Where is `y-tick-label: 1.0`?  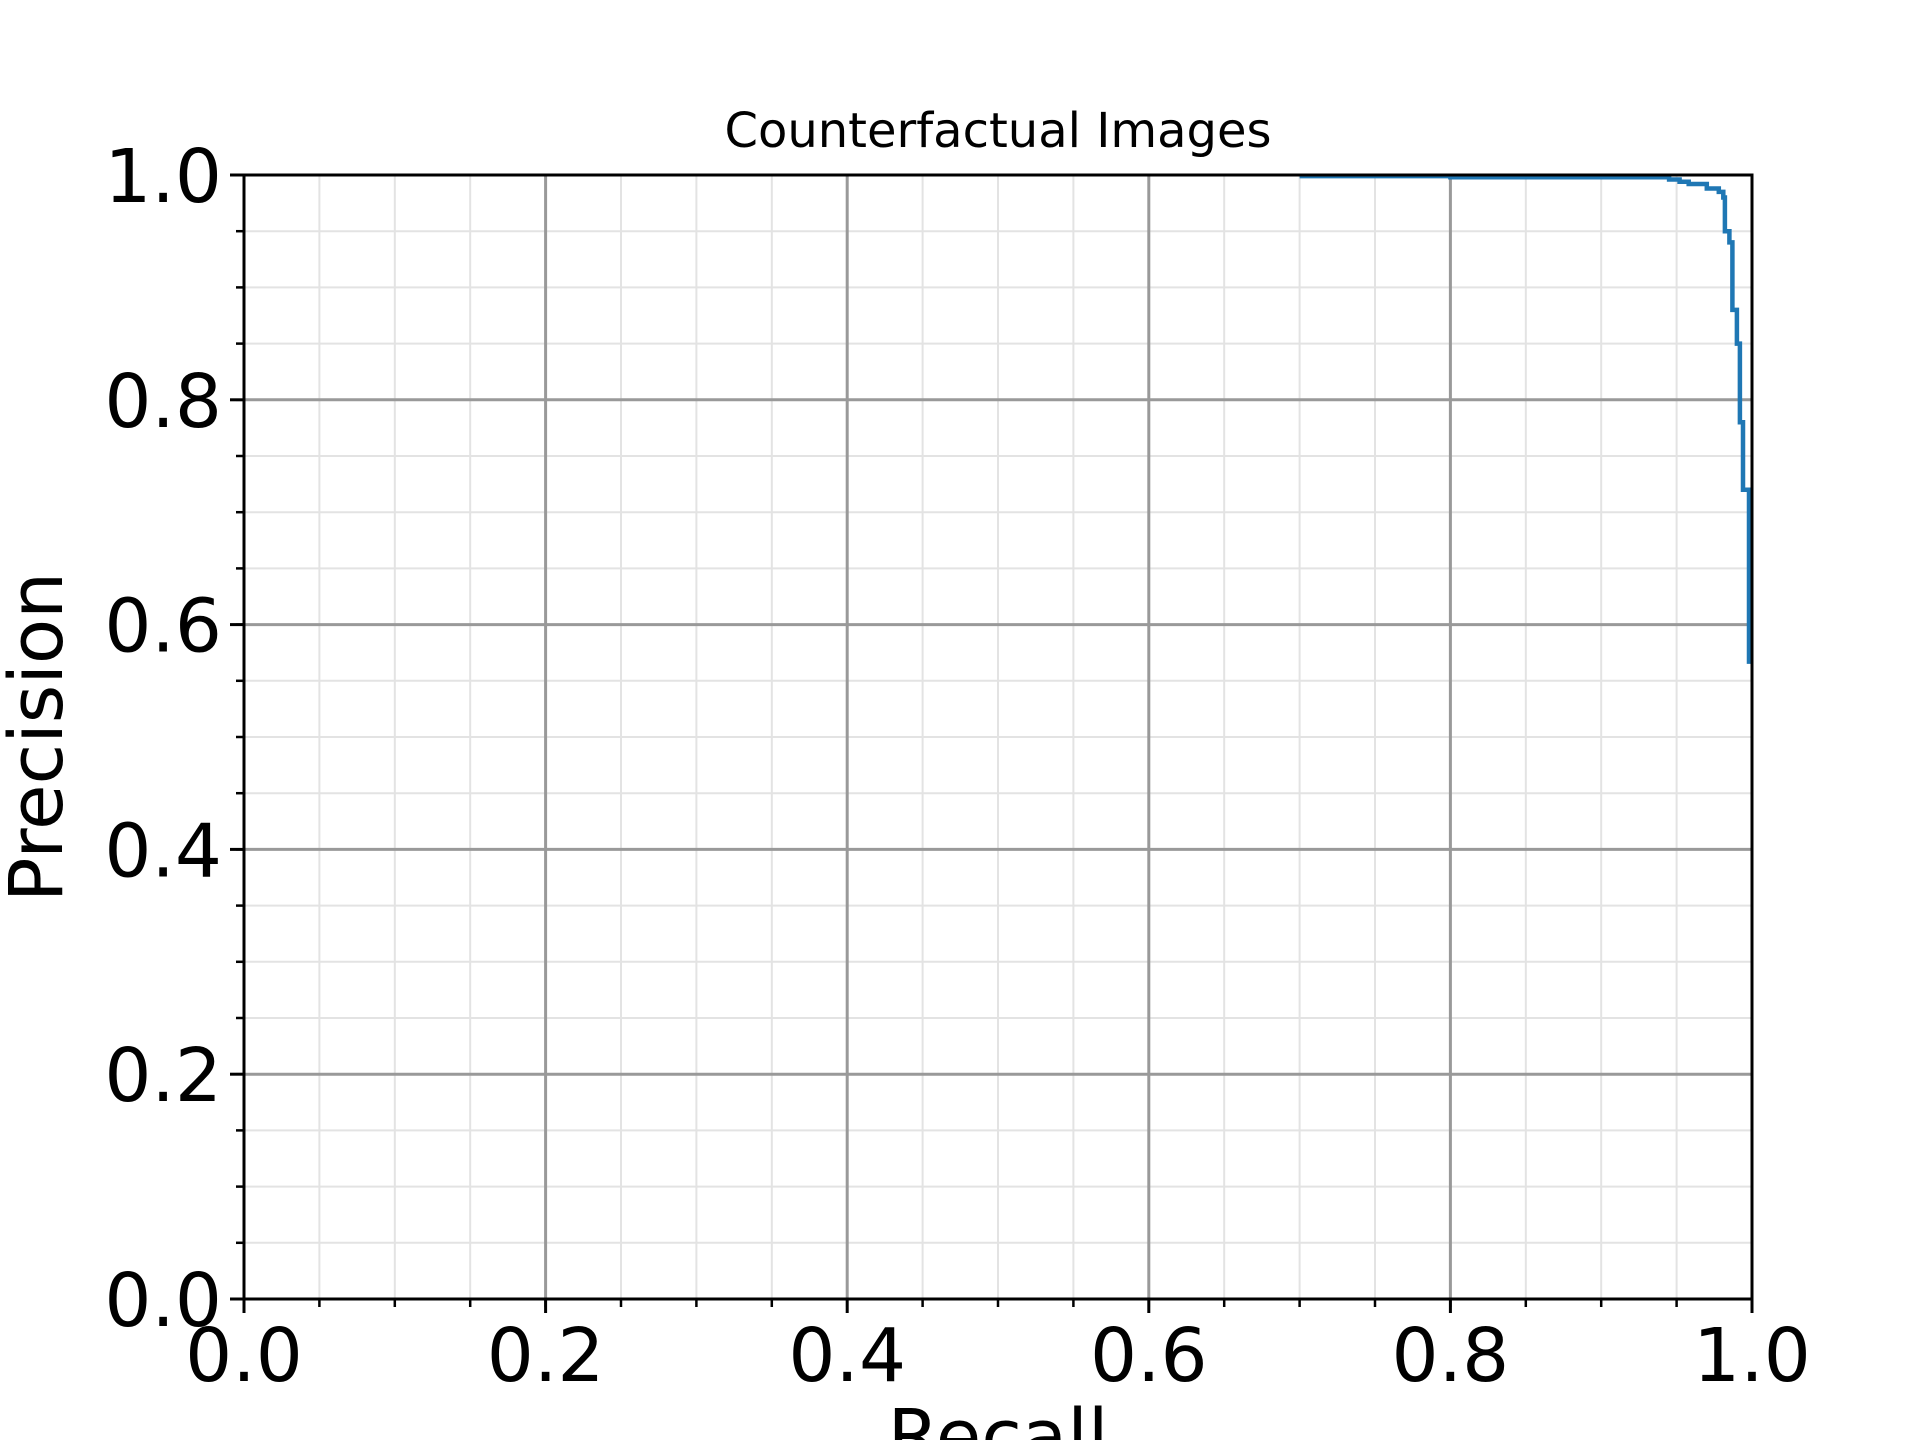 y-tick-label: 1.0 is located at coordinates (163, 177).